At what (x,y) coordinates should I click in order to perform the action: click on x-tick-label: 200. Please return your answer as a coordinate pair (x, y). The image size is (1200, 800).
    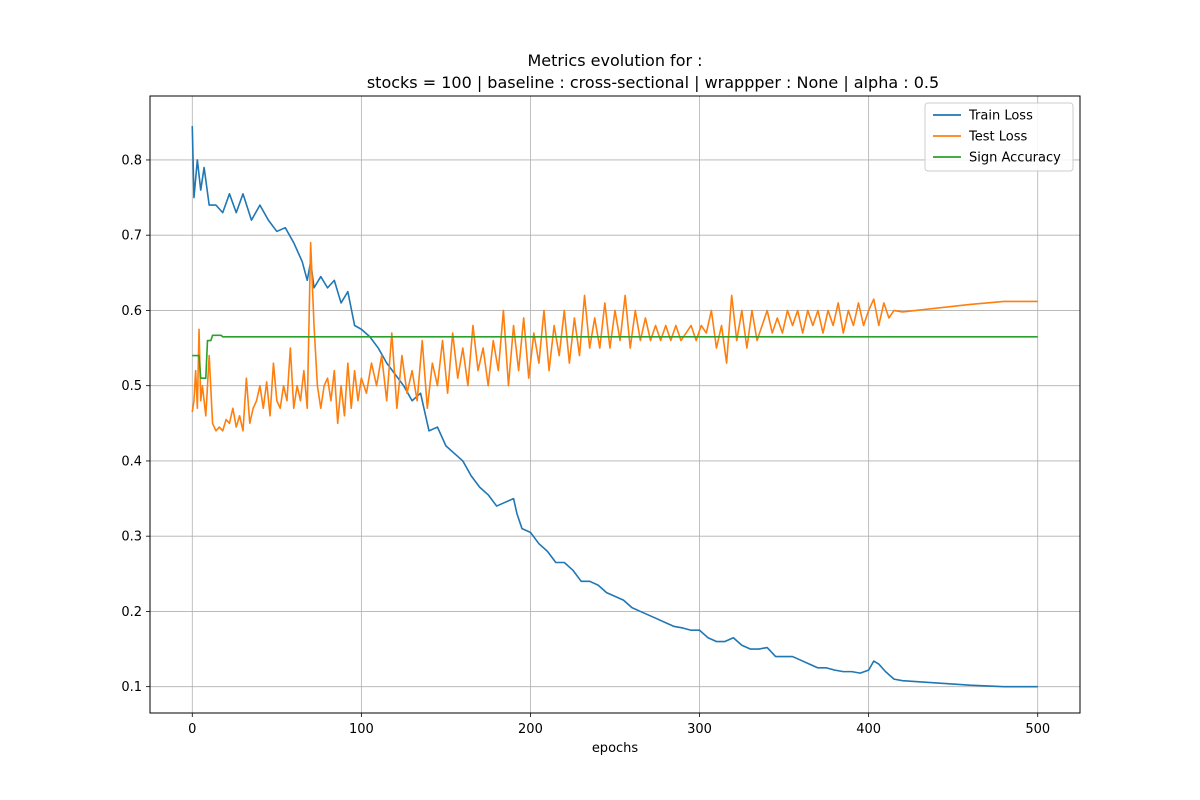
    Looking at the image, I should click on (530, 729).